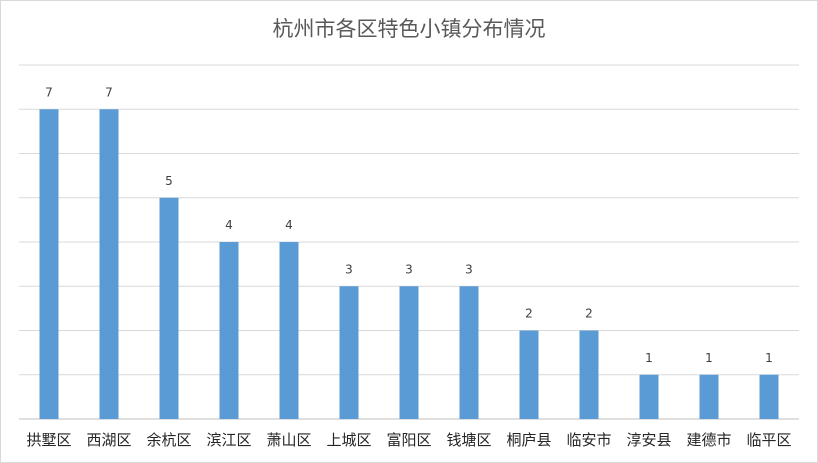 The width and height of the screenshot is (818, 463). Describe the element at coordinates (768, 440) in the screenshot. I see `category-label-12: 临平区` at that location.